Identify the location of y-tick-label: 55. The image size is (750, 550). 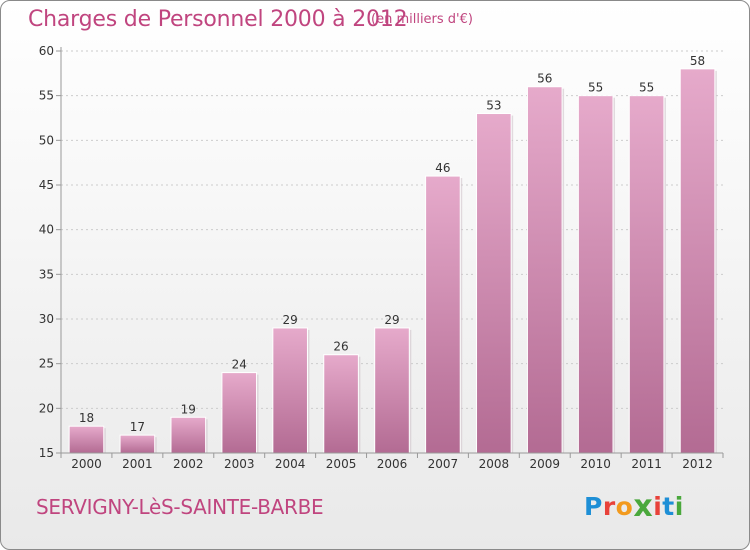
(46, 96).